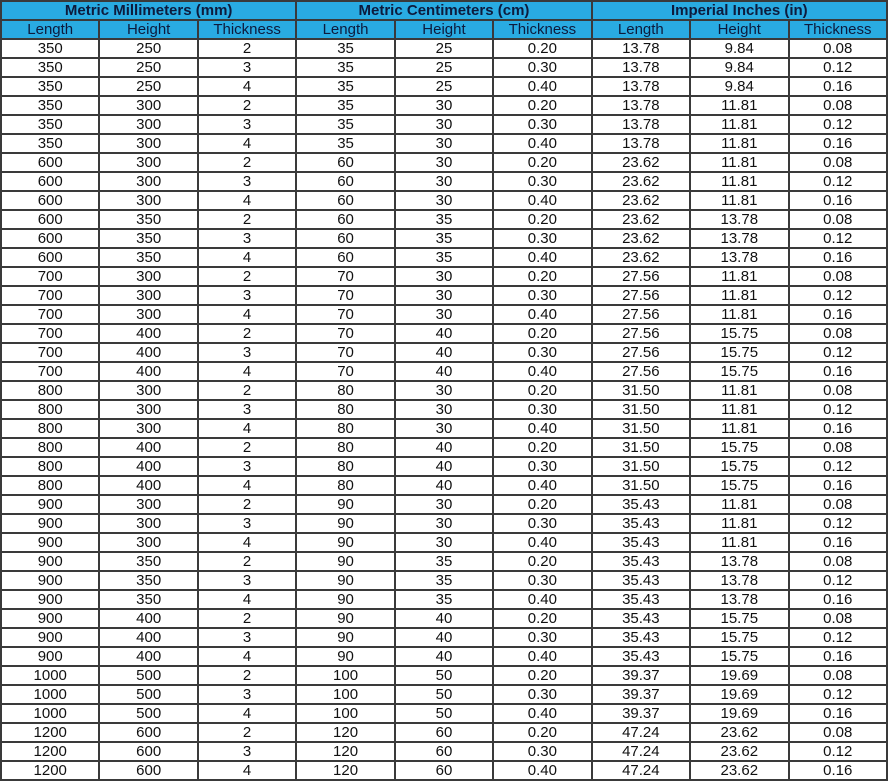  Describe the element at coordinates (444, 295) in the screenshot. I see `table-row: 700 300 3 70 30 0.30 27.56 11.81 0.12` at that location.